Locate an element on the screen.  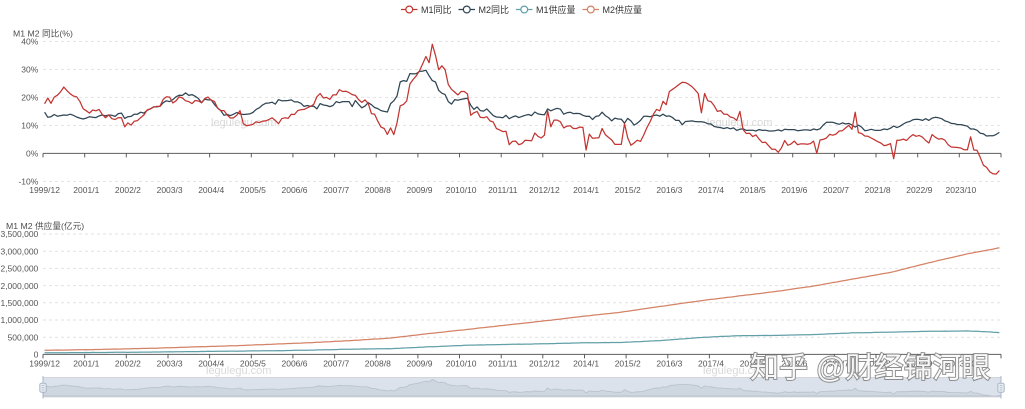
svg-text: 20% is located at coordinates (29, 98).